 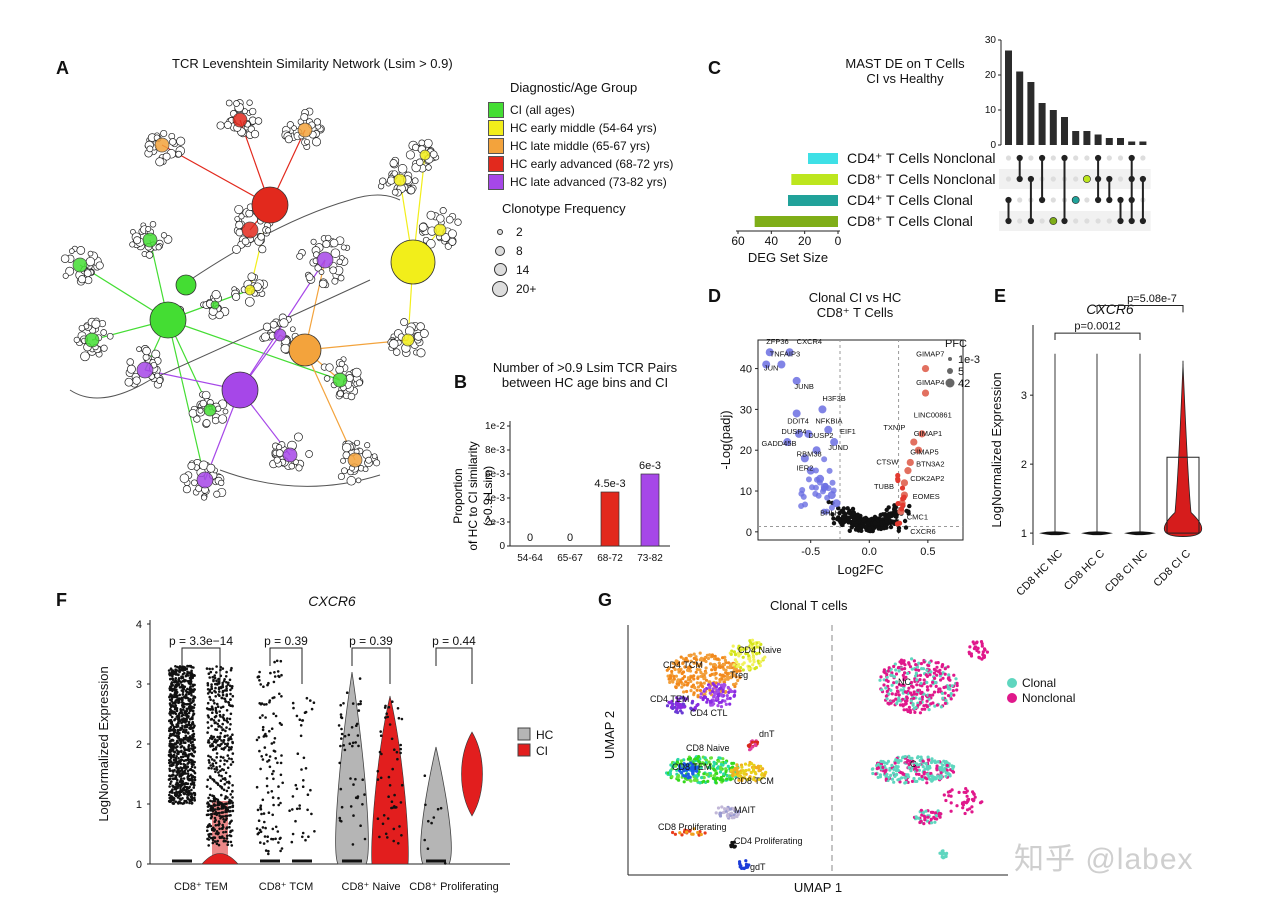 I want to click on freq-circle, so click(x=500, y=288).